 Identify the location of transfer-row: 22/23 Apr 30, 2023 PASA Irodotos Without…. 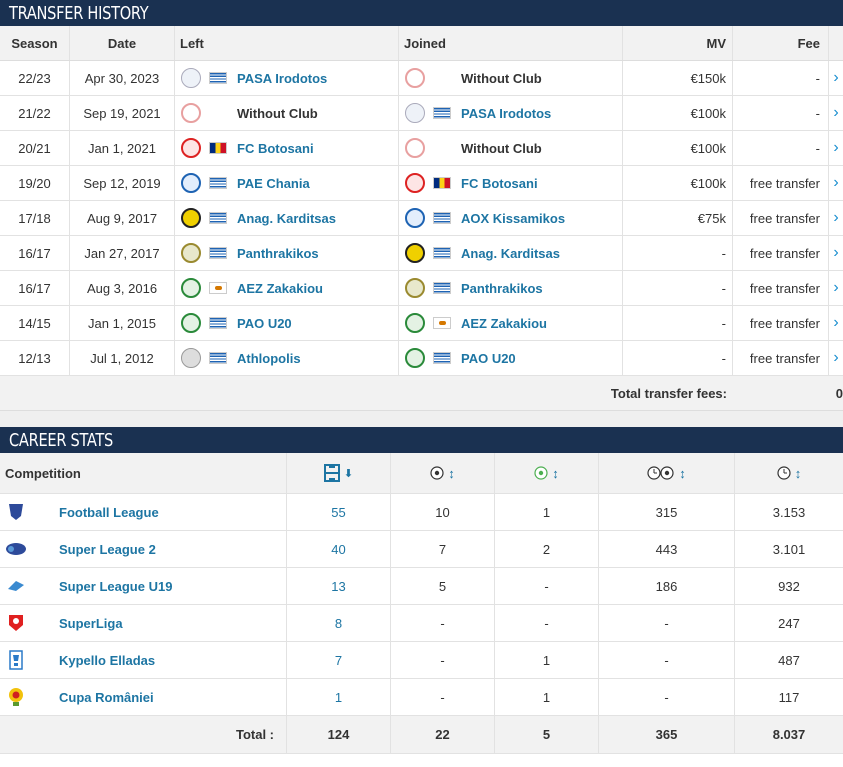
(421, 78).